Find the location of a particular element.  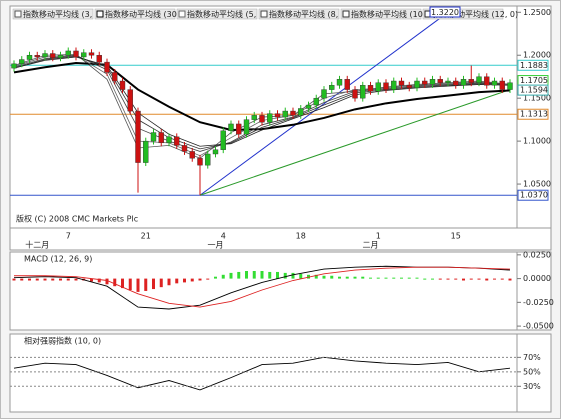

trendline is located at coordinates (355, 142).